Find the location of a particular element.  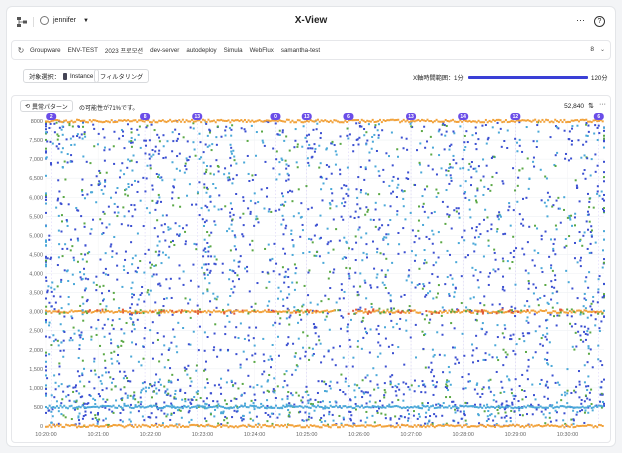

tab-project: WebFlux is located at coordinates (261, 50).